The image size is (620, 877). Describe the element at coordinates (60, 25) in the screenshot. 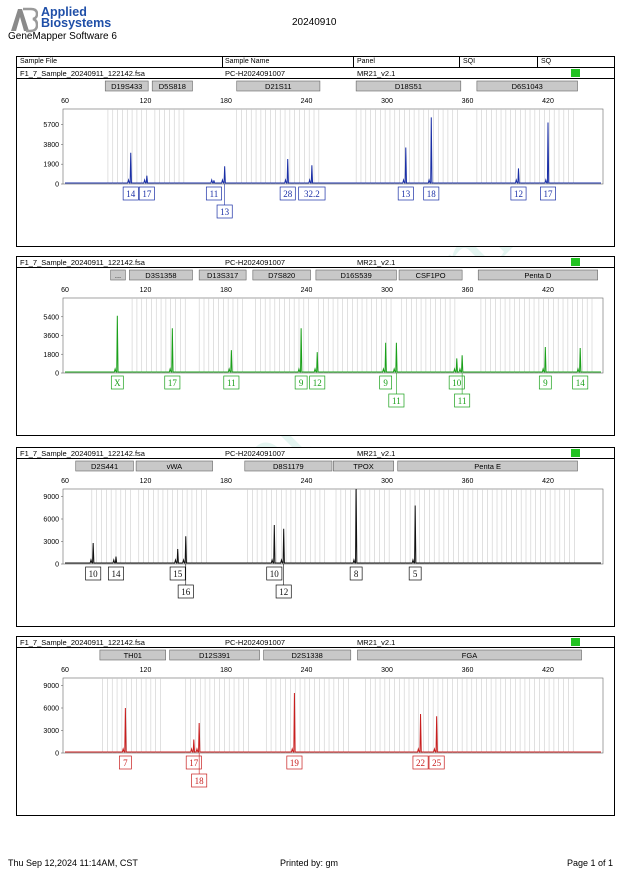

I see `applied-biosystems-logo: Applied Biosystems` at that location.